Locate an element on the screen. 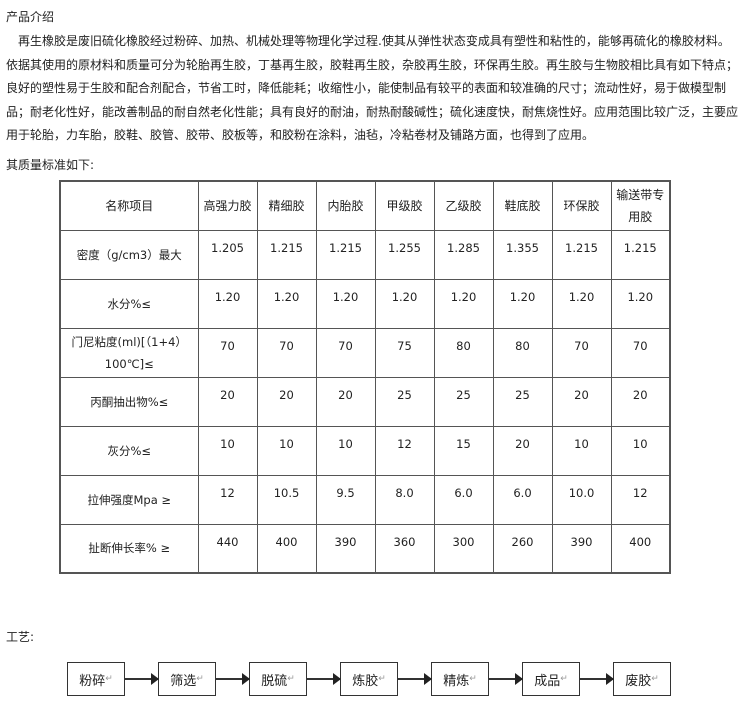  quality-heading: 其质量标准如下: is located at coordinates (50, 165).